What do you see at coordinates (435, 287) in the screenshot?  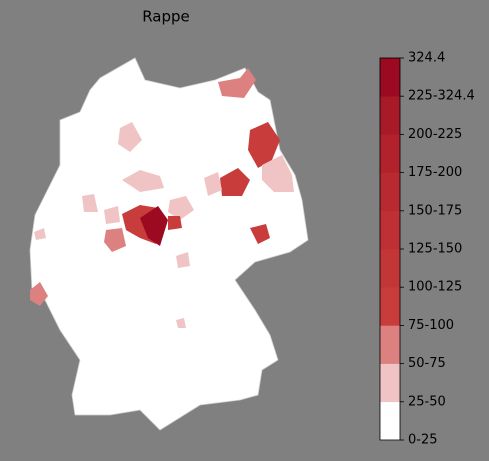 I see `colorbar-label: 100-125` at bounding box center [435, 287].